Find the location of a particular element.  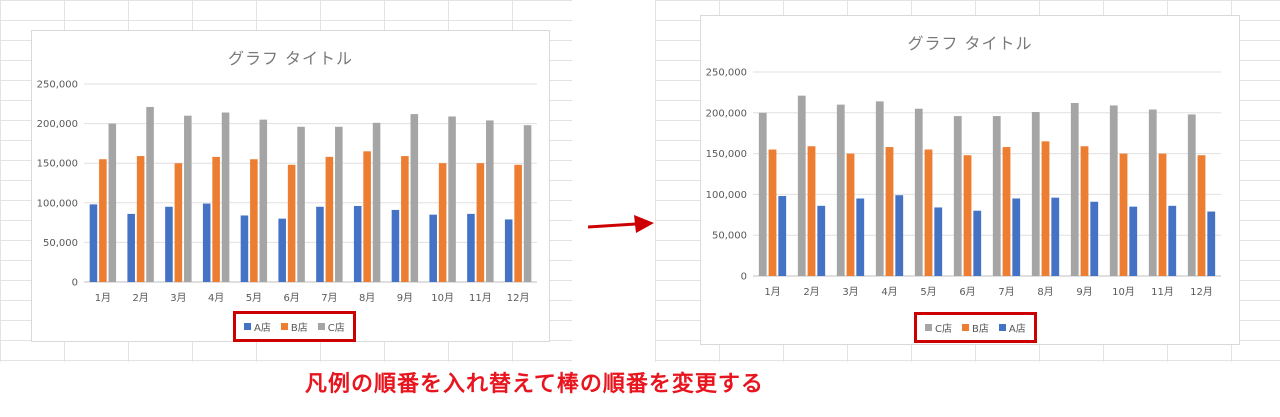

x-tick-label: 10月 is located at coordinates (442, 298).